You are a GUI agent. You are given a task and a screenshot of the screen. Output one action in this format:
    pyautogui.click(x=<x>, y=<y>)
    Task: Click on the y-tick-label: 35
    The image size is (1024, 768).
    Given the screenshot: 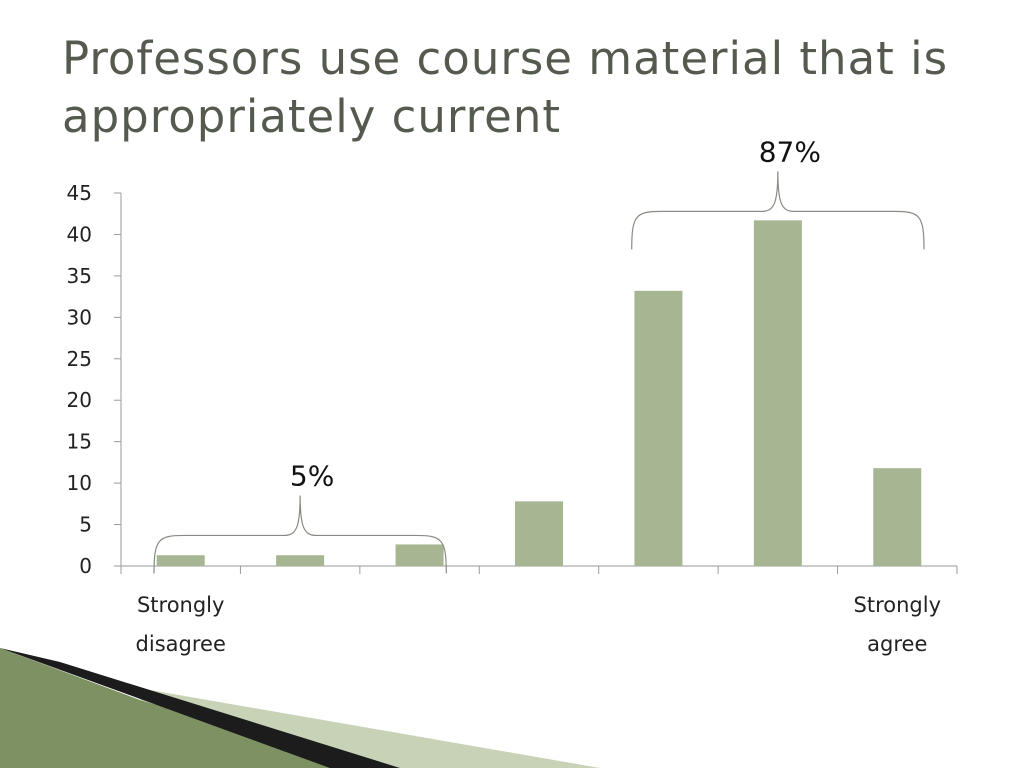 What is the action you would take?
    pyautogui.click(x=79, y=276)
    